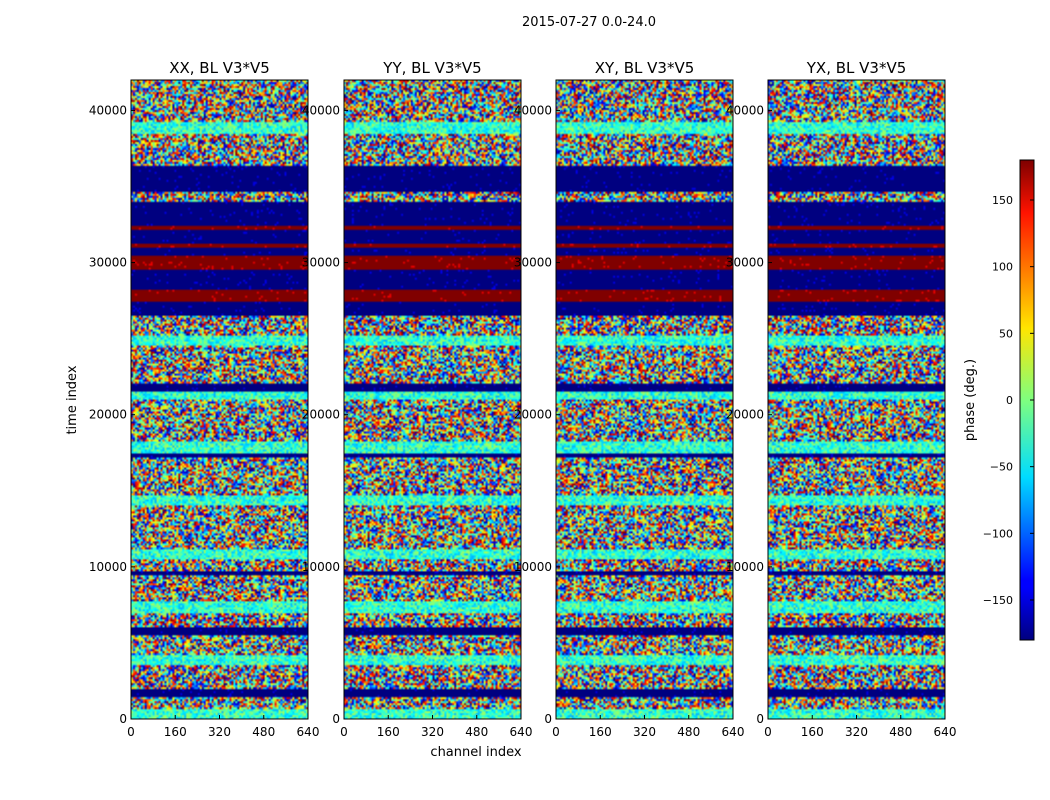  Describe the element at coordinates (856, 68) in the screenshot. I see `panel-title: YX, BL V3*V5` at that location.